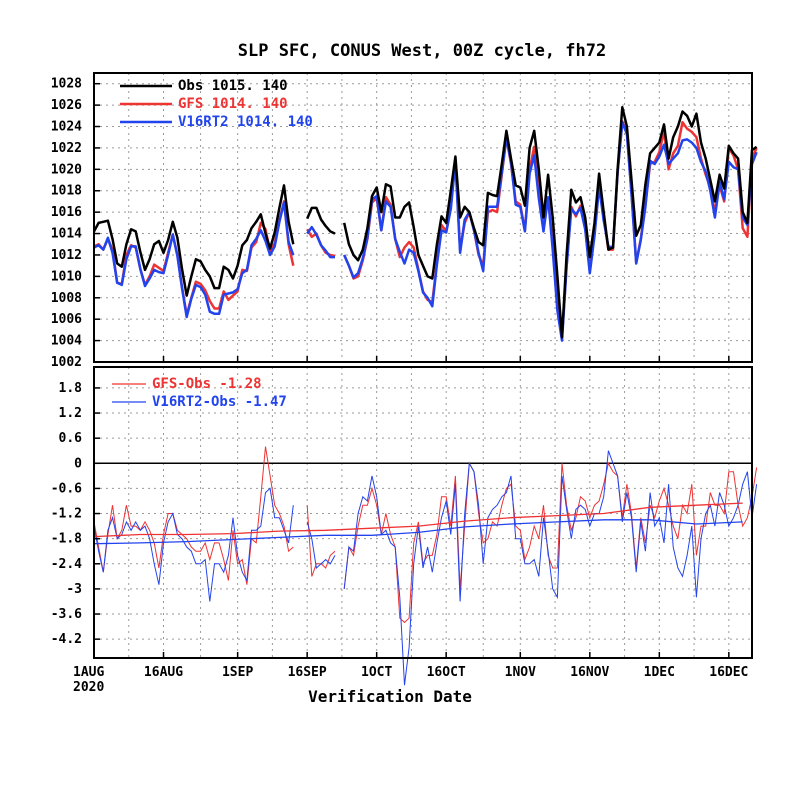 This screenshot has width=800, height=800. I want to click on x-tick-label: 1OCT, so click(376, 672).